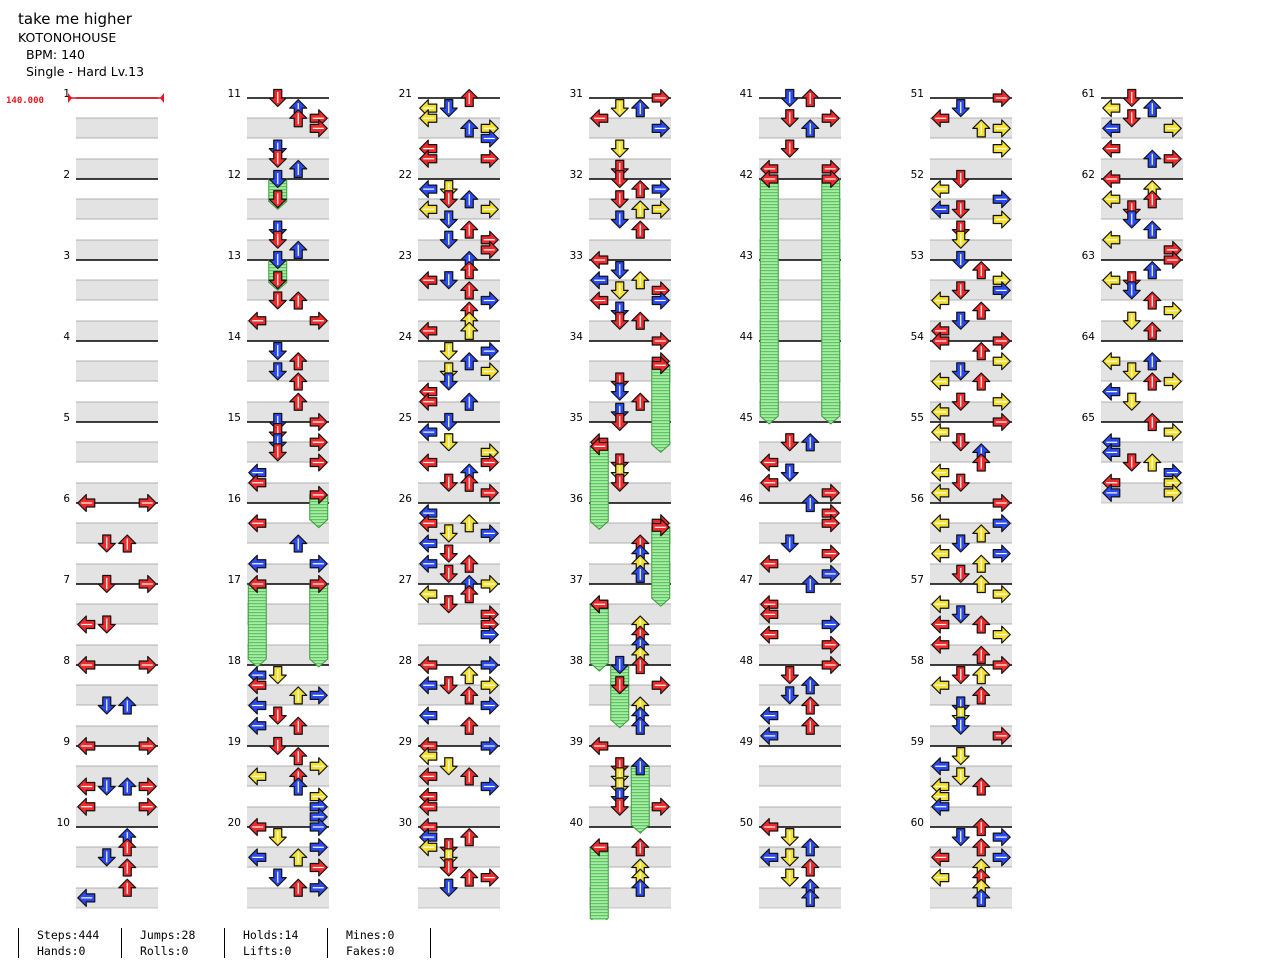 The height and width of the screenshot is (973, 1280). What do you see at coordinates (63, 823) in the screenshot?
I see `measure-label: 10` at bounding box center [63, 823].